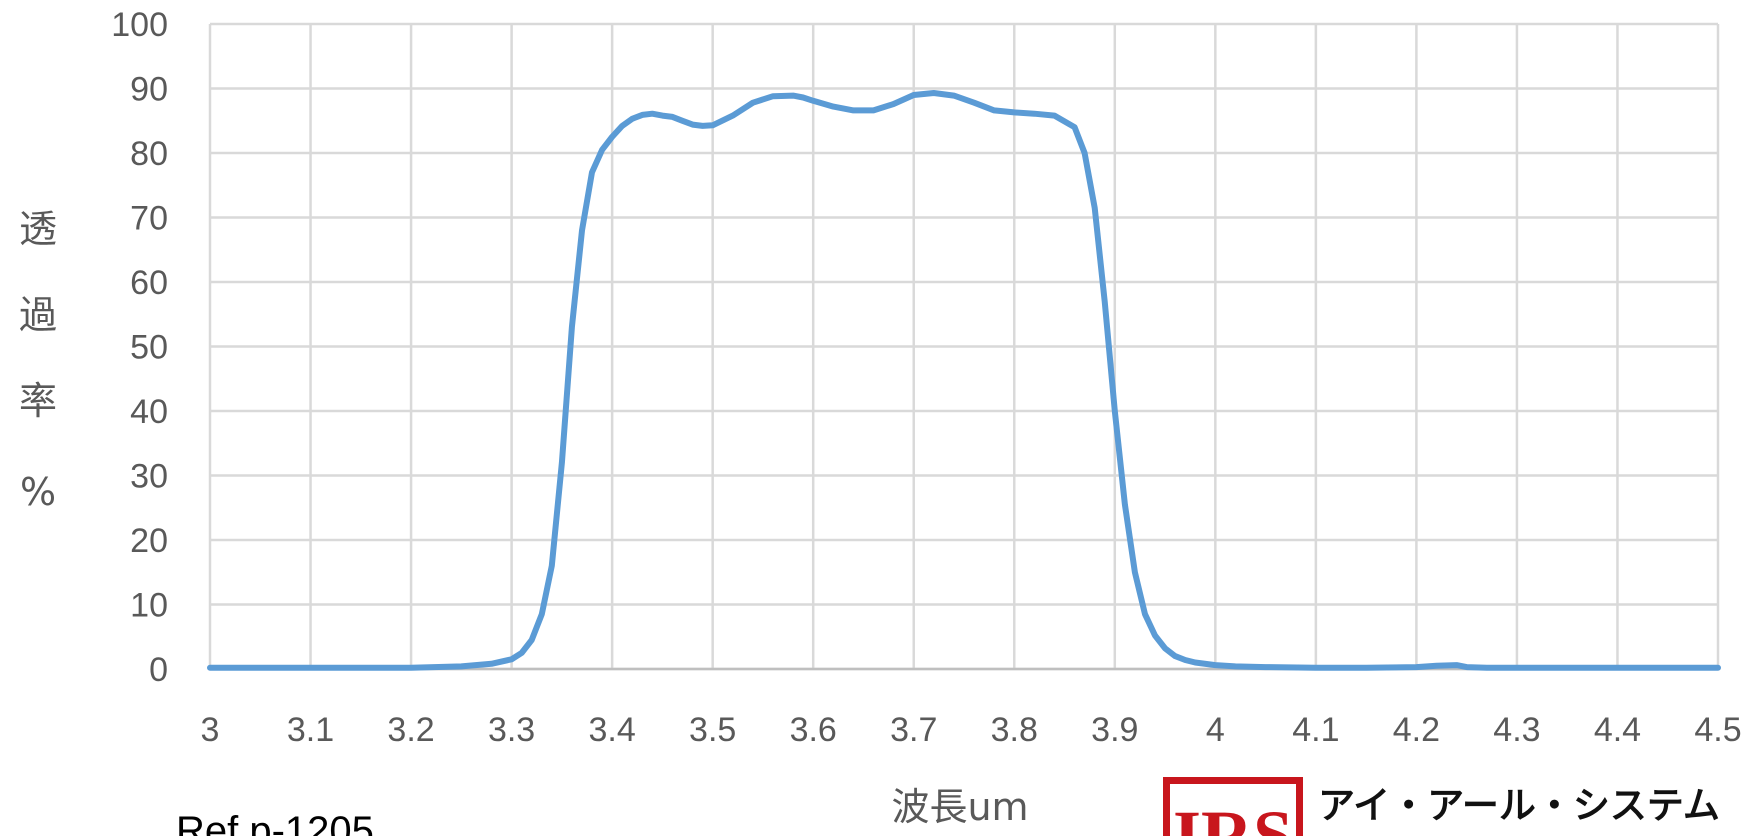  I want to click on logo-mark: IRS, so click(1233, 816).